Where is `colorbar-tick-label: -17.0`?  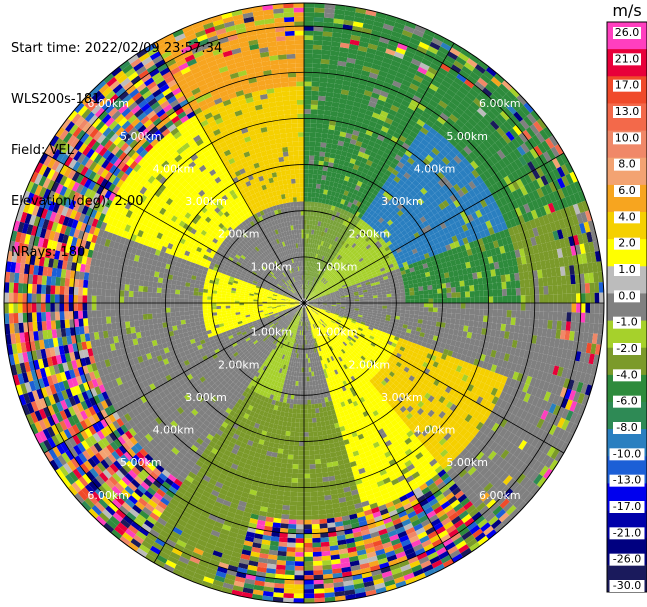 colorbar-tick-label: -17.0 is located at coordinates (627, 506).